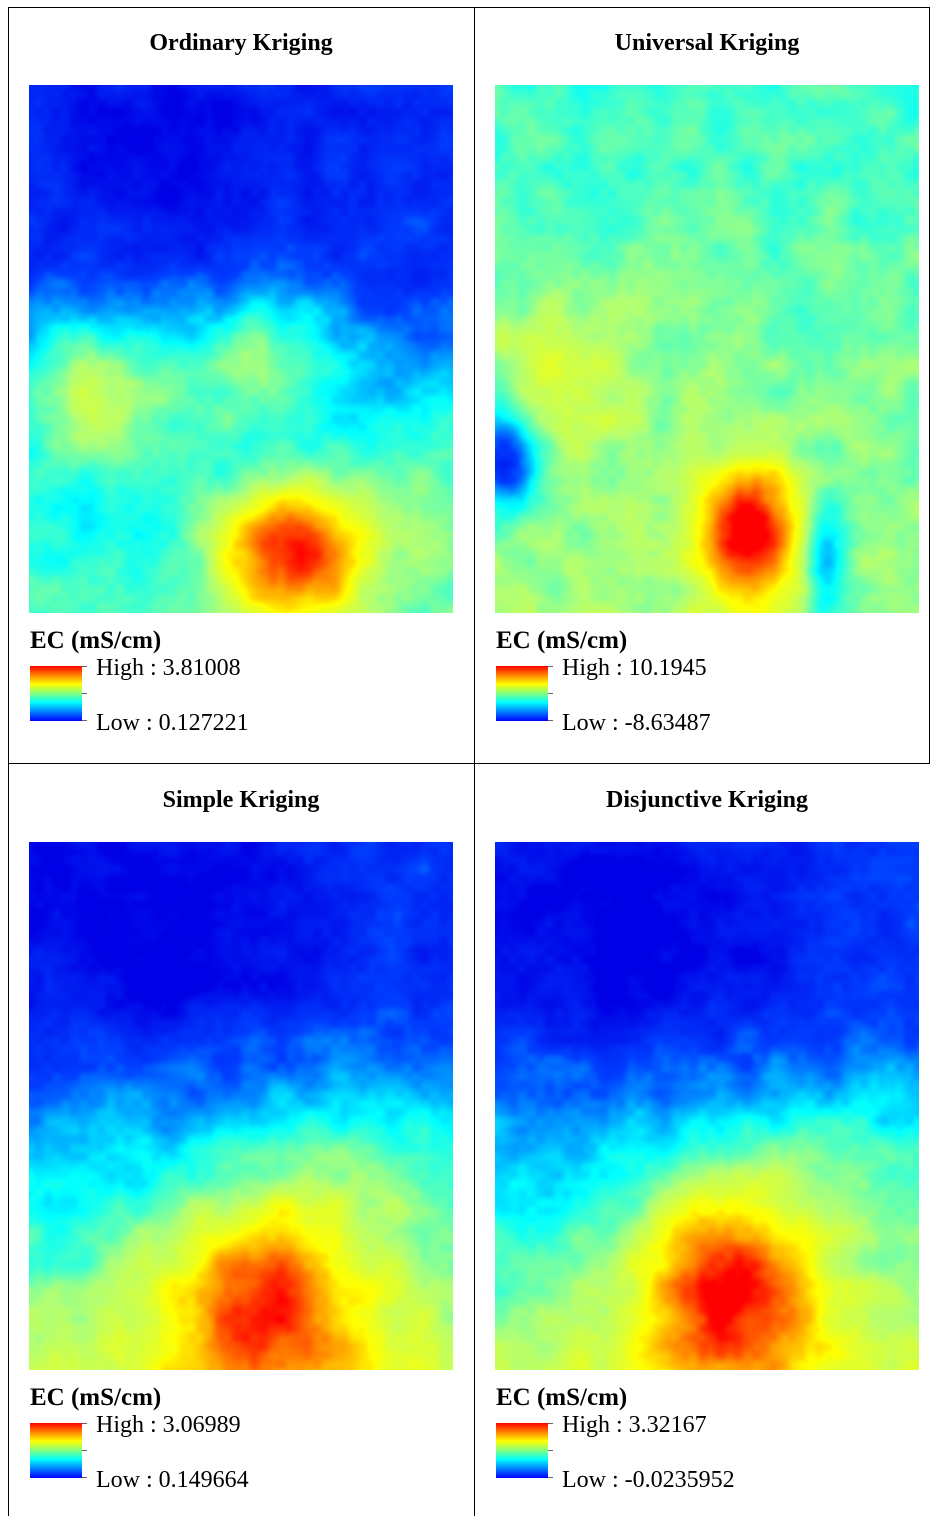 This screenshot has width=930, height=1520. What do you see at coordinates (634, 668) in the screenshot?
I see `legend-high-label: High : 10.1945` at bounding box center [634, 668].